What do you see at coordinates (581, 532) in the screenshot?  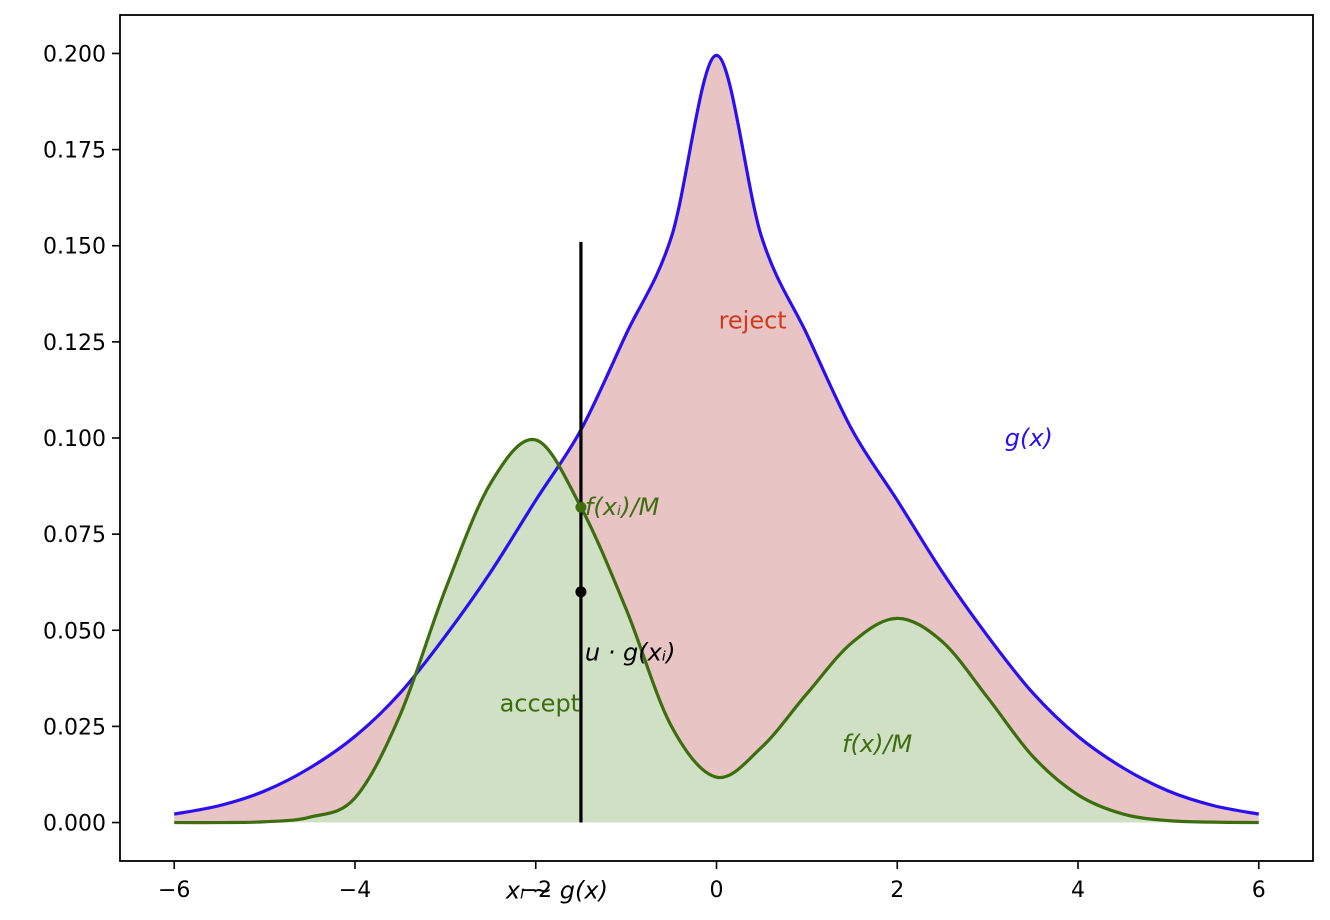 I see `sample-marker` at bounding box center [581, 532].